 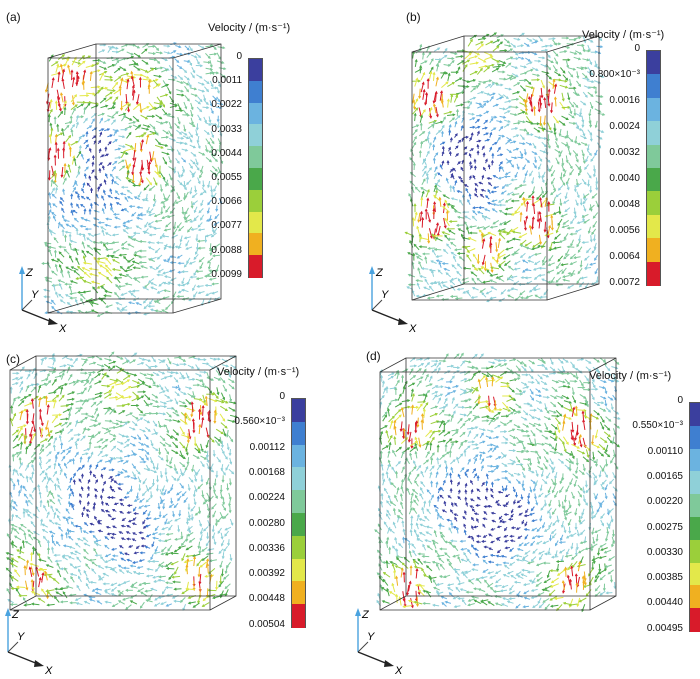 What do you see at coordinates (255, 179) in the screenshot?
I see `colorbar-segment` at bounding box center [255, 179].